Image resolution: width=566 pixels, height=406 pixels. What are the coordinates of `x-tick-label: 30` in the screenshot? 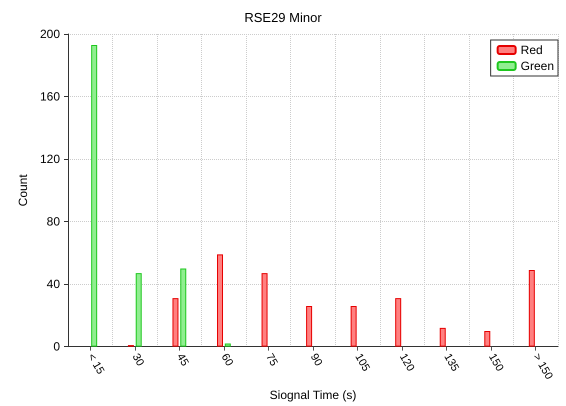 It's located at (138, 360).